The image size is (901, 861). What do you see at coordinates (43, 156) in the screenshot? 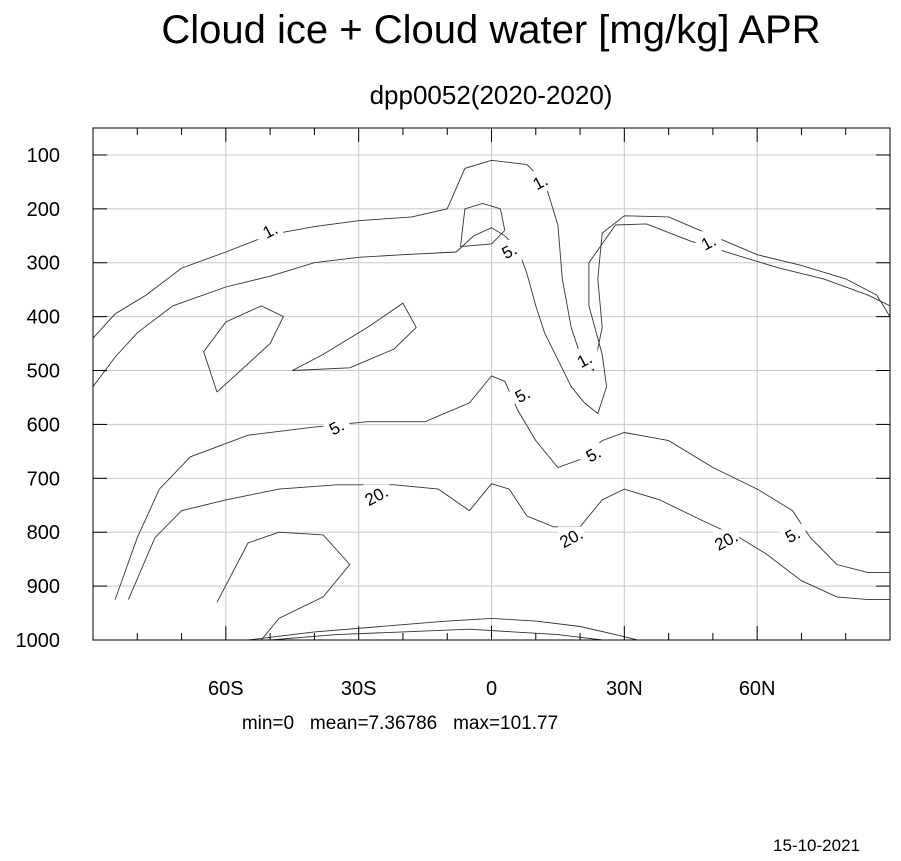
I see `y-tick-label: 100` at bounding box center [43, 156].